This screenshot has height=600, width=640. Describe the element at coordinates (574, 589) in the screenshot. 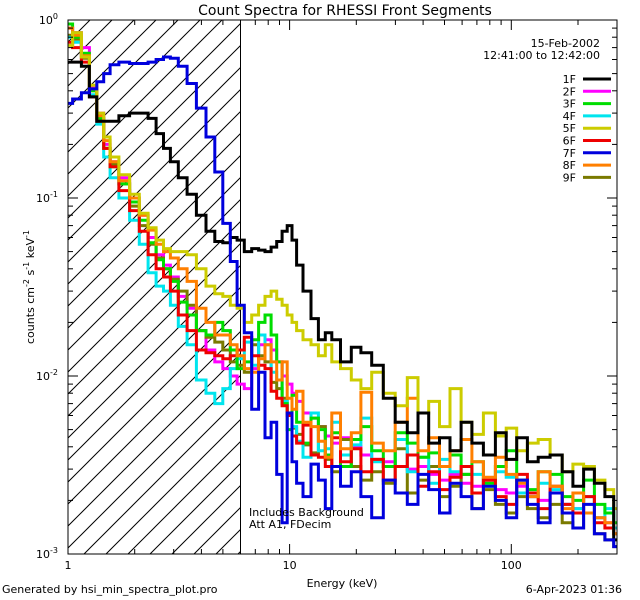

I see `run-date-text: 6-Apr-2023 01:36` at that location.